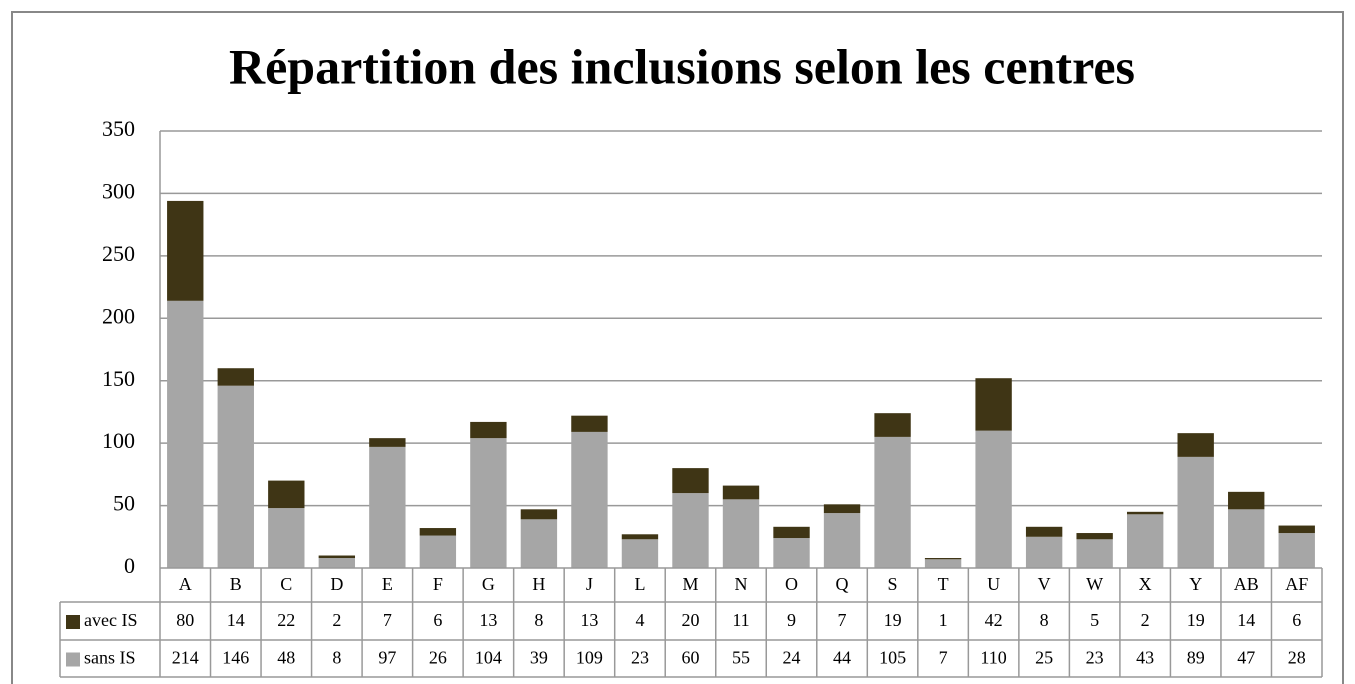 The height and width of the screenshot is (684, 1355). I want to click on x-tick-label: X, so click(1145, 584).